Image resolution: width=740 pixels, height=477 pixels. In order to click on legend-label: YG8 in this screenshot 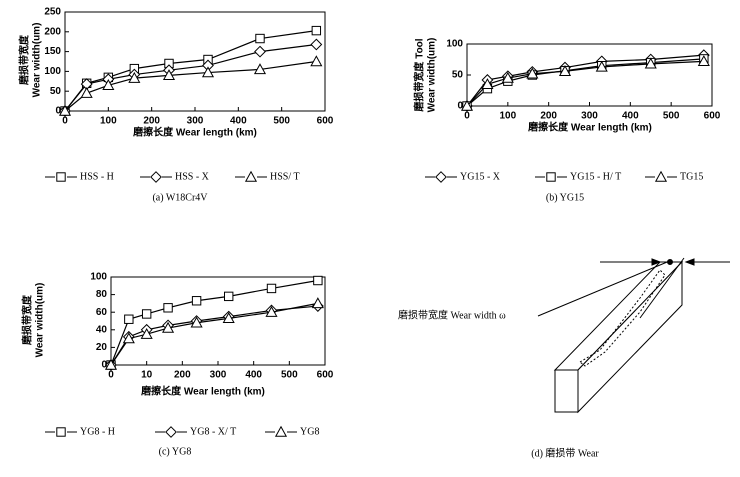, I will do `click(309, 431)`.